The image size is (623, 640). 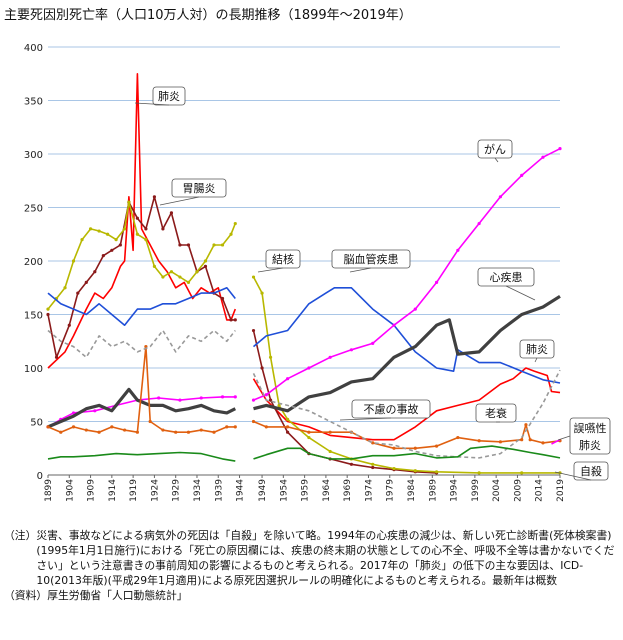 What do you see at coordinates (155, 490) in the screenshot?
I see `x-tick-label: 1924` at bounding box center [155, 490].